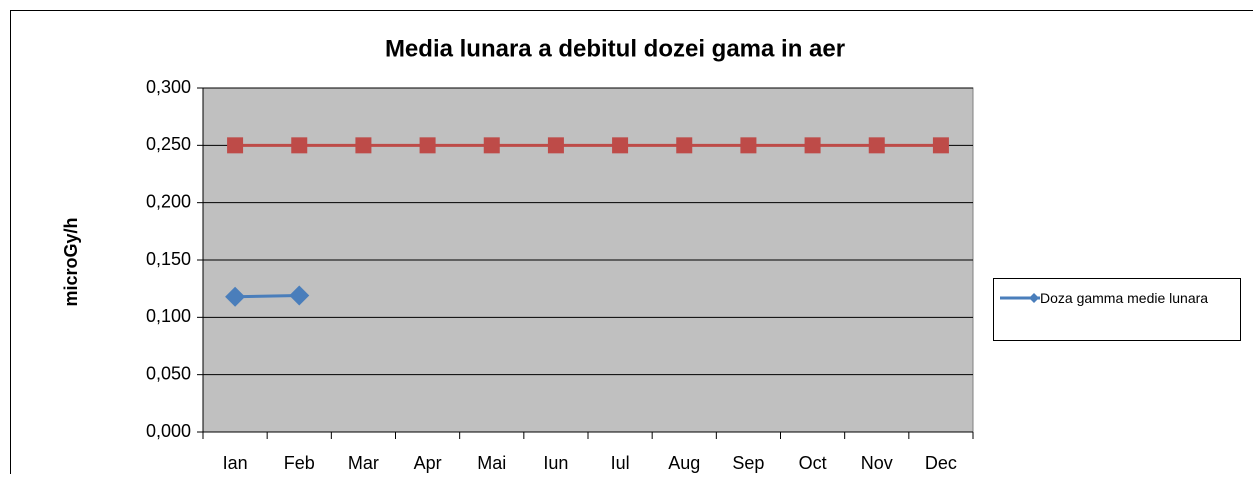  I want to click on chart-title: Media lunara a debitul dozei gama in aer, so click(615, 48).